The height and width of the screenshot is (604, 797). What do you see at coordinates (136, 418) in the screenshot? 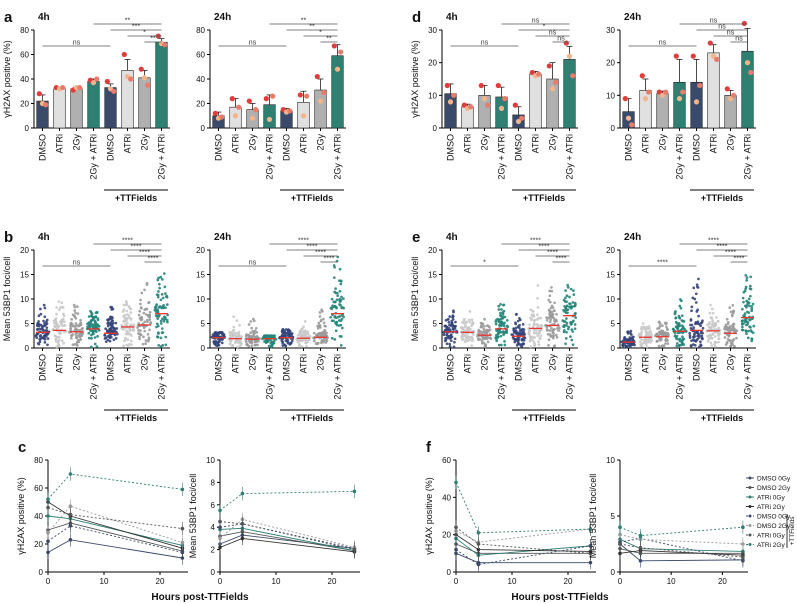
I see `ttfields-label: +TTFields` at bounding box center [136, 418].